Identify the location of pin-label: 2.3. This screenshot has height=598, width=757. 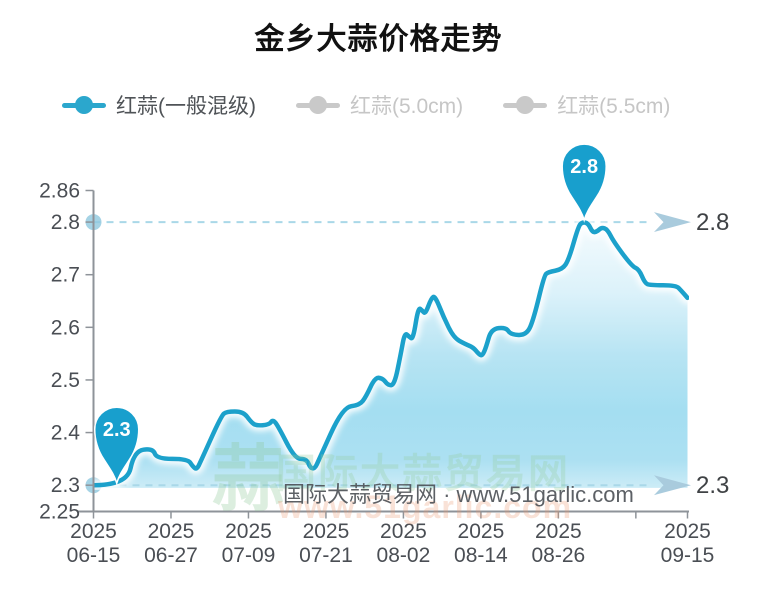
(117, 430).